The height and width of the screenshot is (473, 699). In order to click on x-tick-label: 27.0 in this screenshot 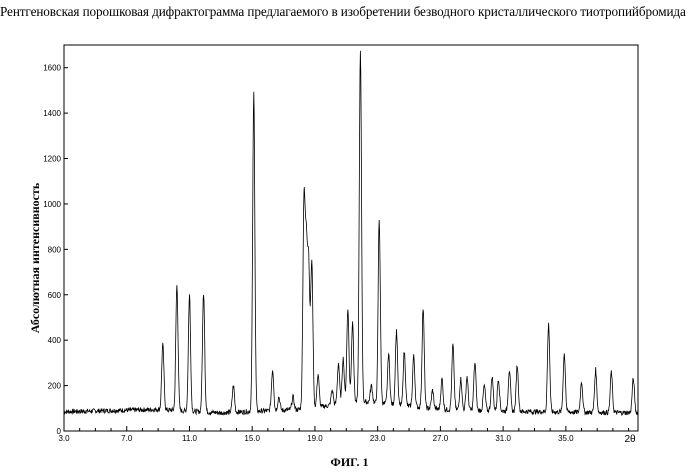, I will do `click(441, 438)`.